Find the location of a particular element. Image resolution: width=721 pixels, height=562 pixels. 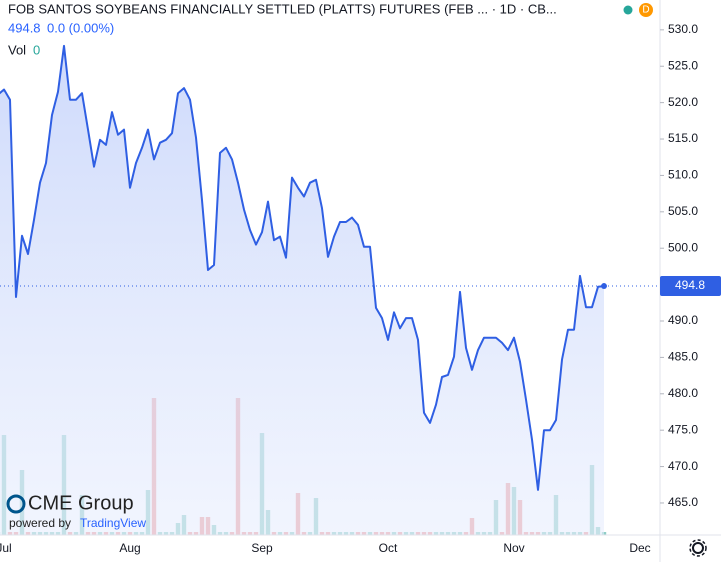

badge-text: D is located at coordinates (645, 10).